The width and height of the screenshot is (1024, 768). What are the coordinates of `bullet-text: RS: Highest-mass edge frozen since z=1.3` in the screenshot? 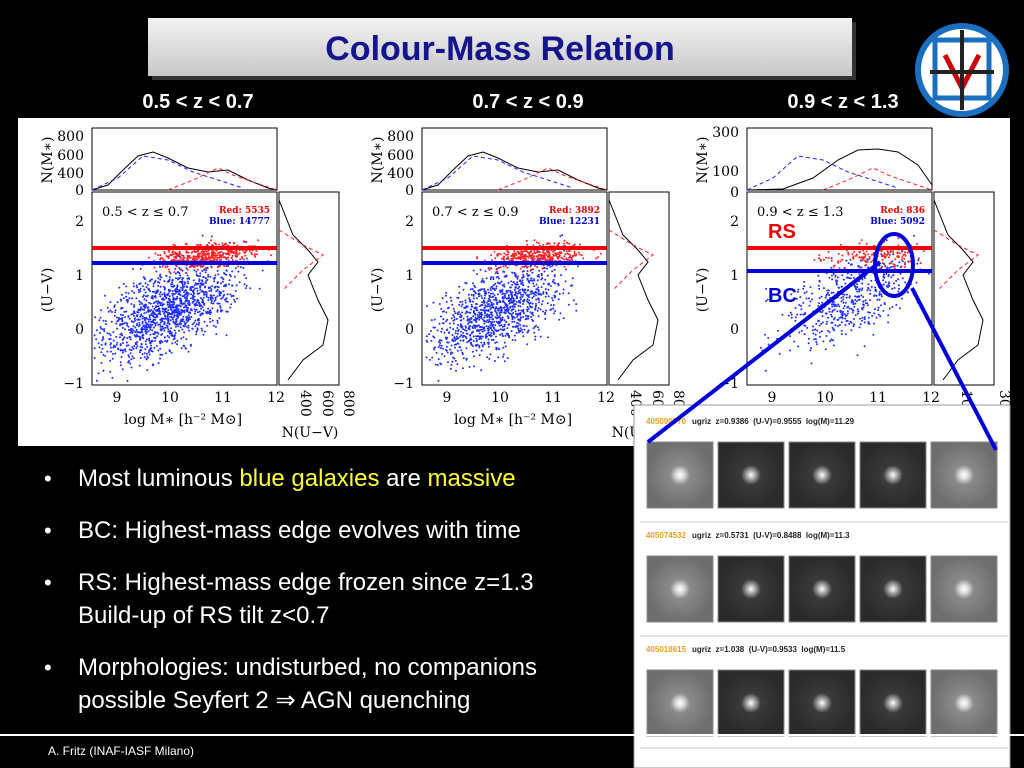 It's located at (306, 582).